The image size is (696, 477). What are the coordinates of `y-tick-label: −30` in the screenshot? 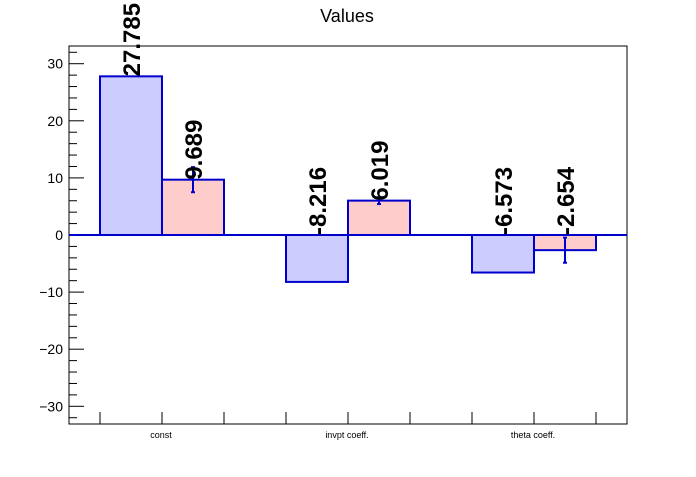 It's located at (51, 406).